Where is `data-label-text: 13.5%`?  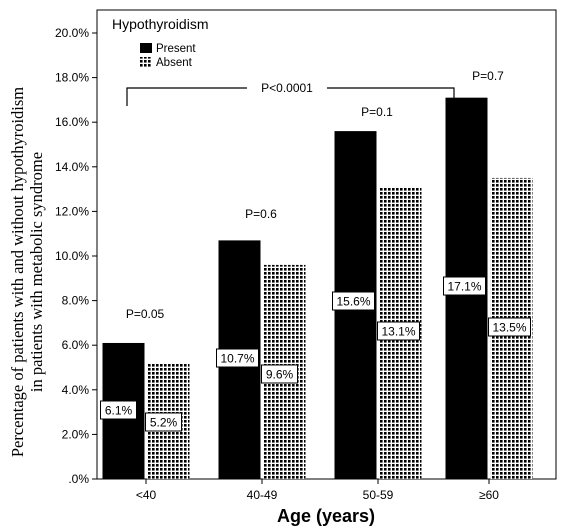
data-label-text: 13.5% is located at coordinates (509, 328).